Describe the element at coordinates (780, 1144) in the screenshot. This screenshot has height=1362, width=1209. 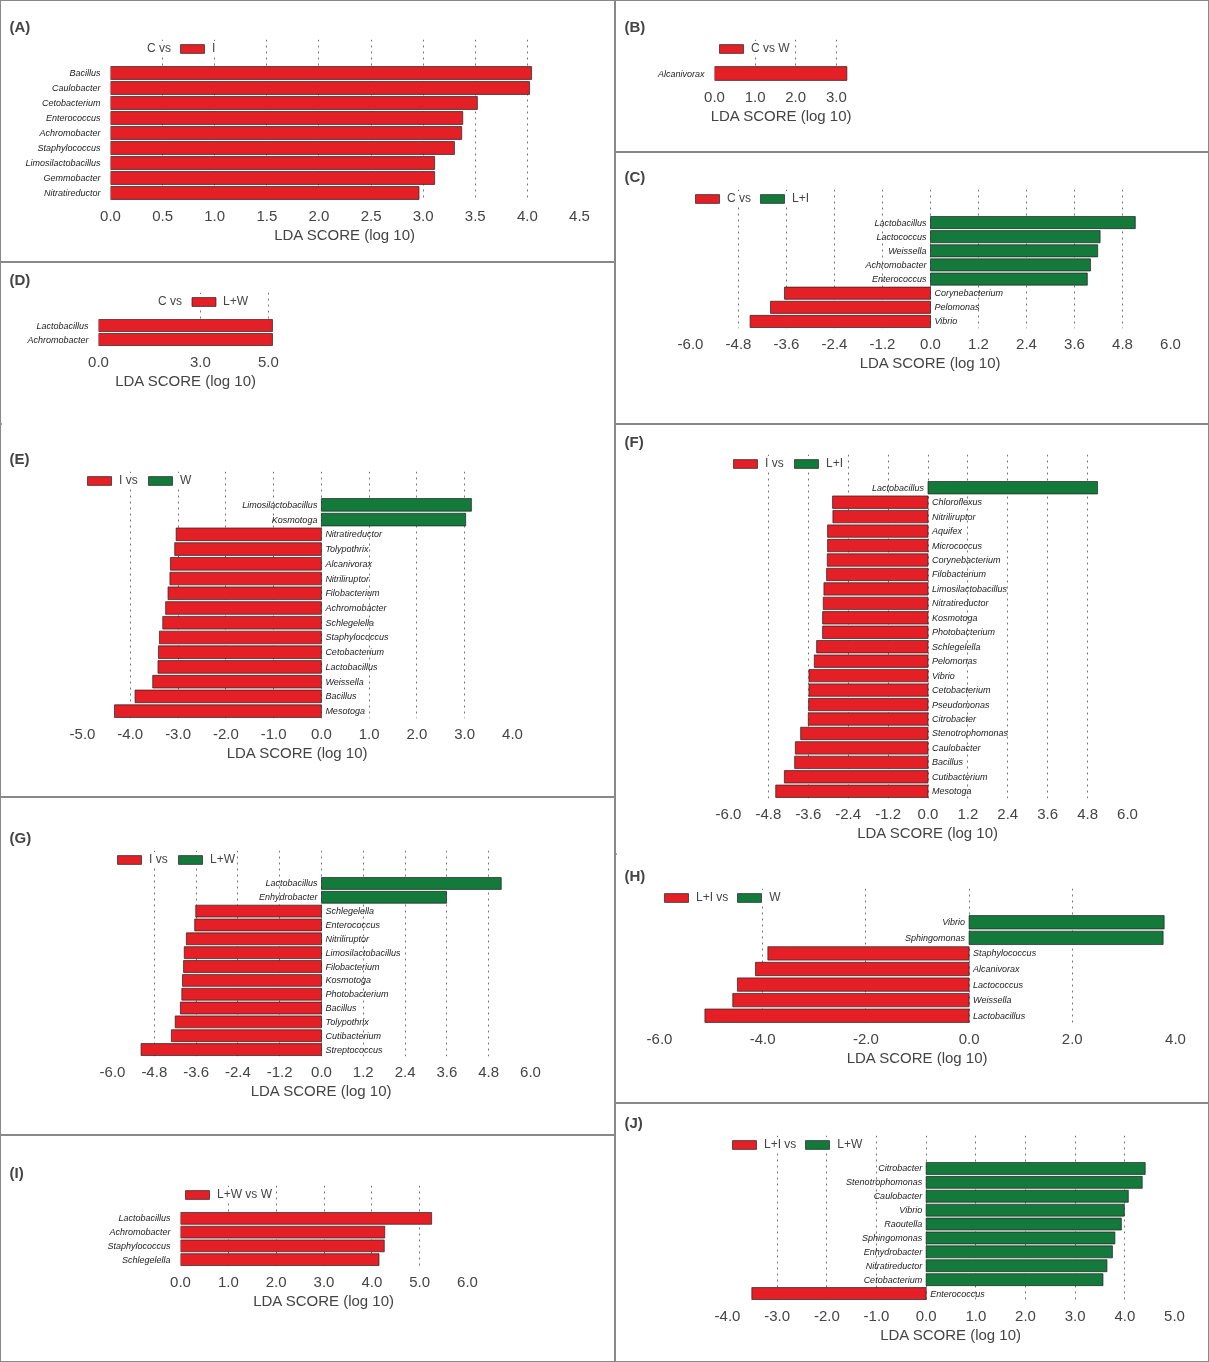
I see `legend-label: L+I vs` at that location.